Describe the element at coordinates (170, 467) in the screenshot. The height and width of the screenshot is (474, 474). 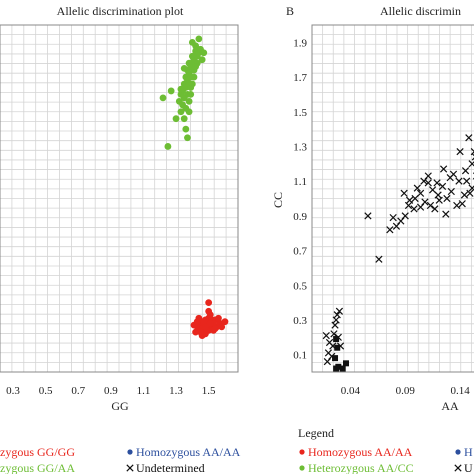
I see `legend-label: Undetermined` at that location.